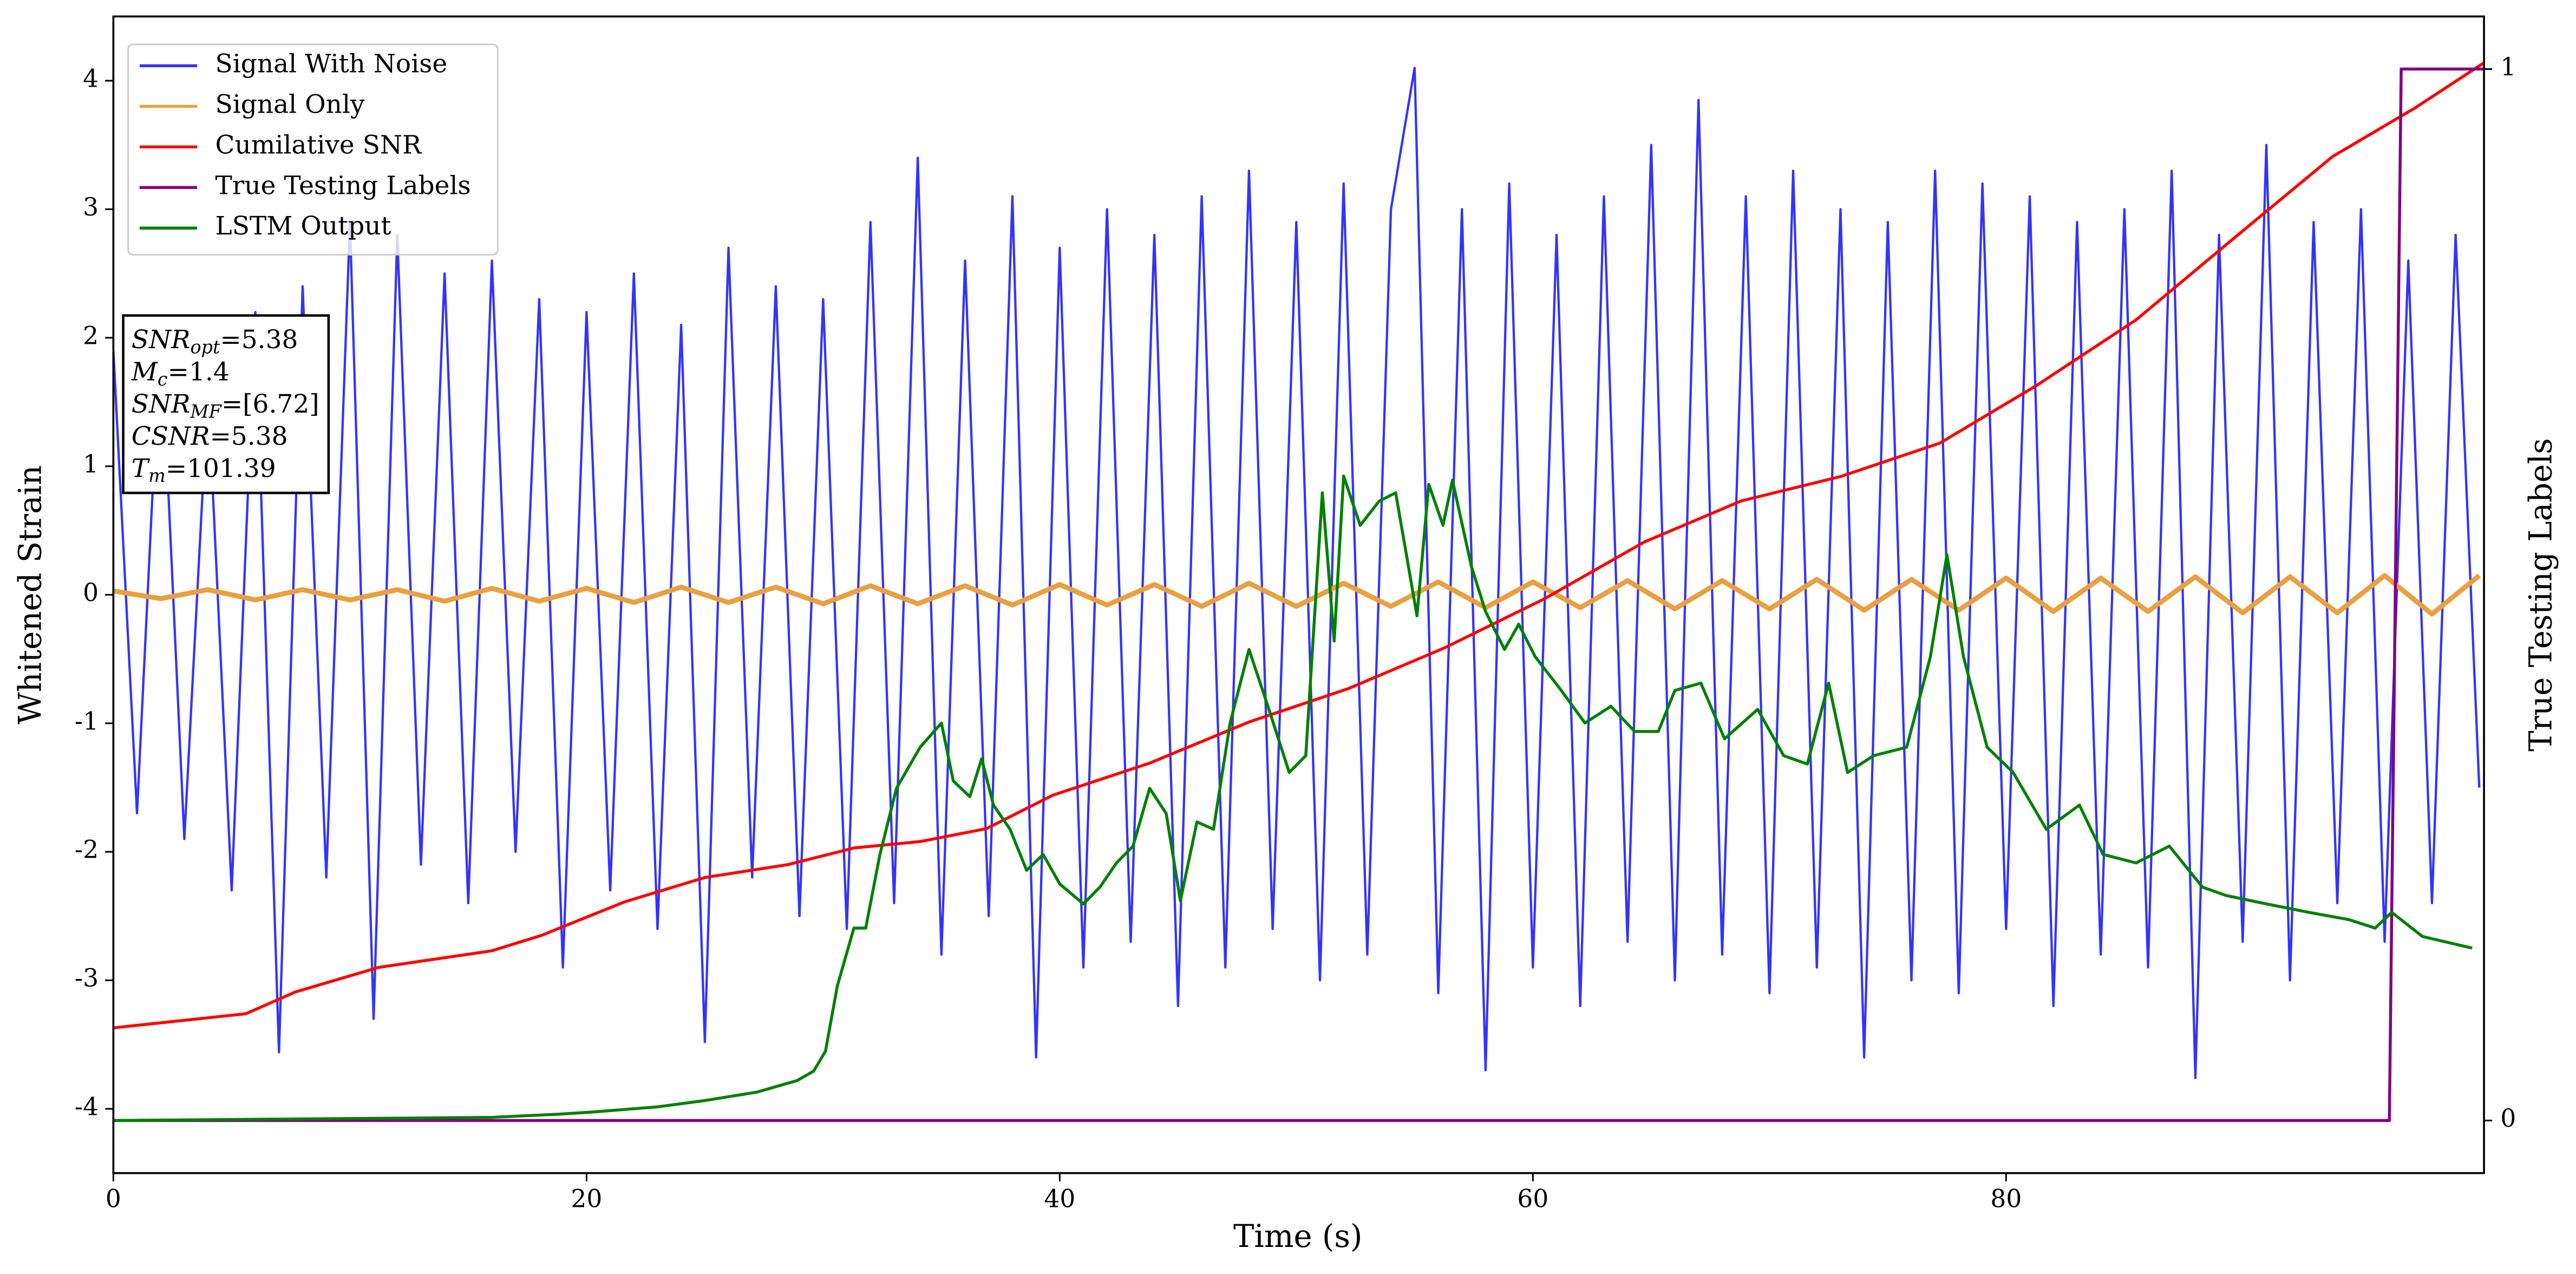 The width and height of the screenshot is (2576, 1274). Describe the element at coordinates (91, 78) in the screenshot. I see `y-tick-label: 4` at that location.